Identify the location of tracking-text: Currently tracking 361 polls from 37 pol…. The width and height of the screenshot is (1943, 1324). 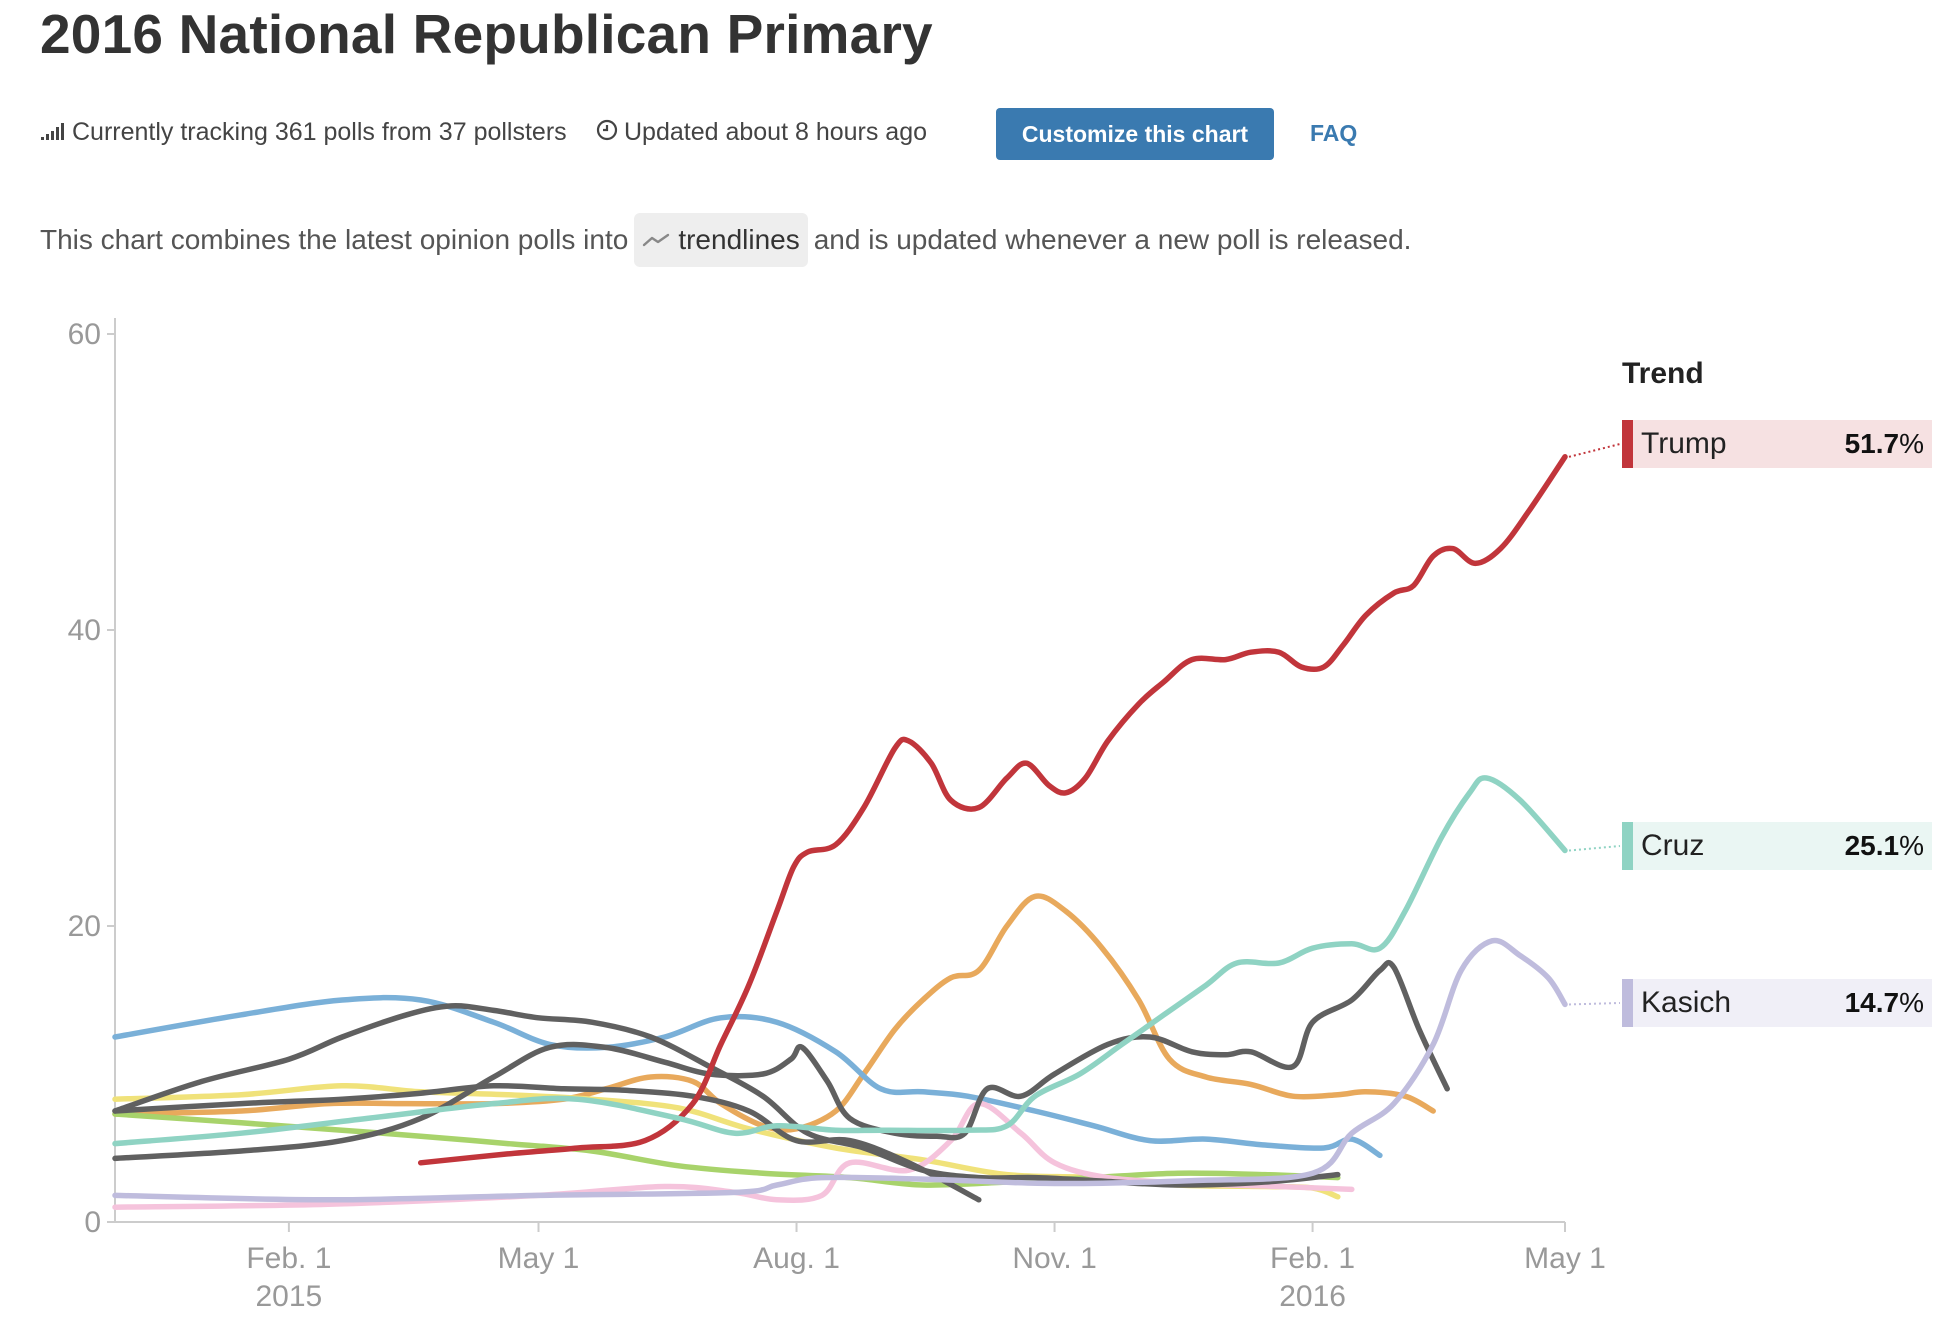
(319, 132).